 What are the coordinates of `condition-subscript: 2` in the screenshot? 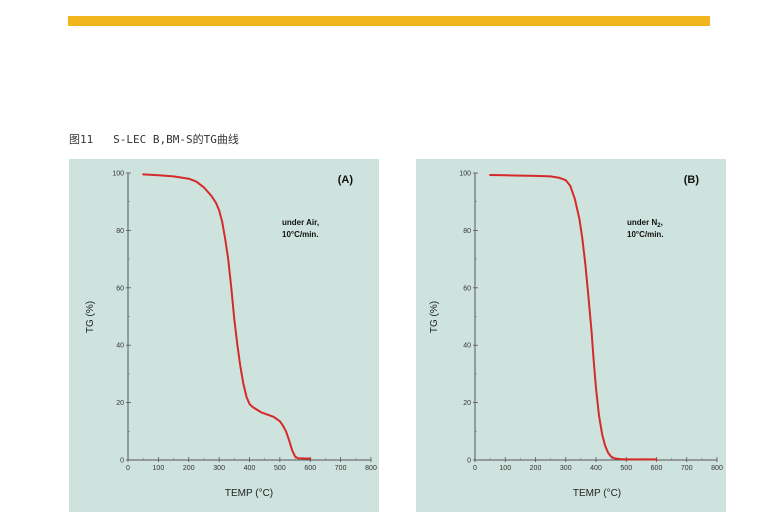 It's located at (659, 226).